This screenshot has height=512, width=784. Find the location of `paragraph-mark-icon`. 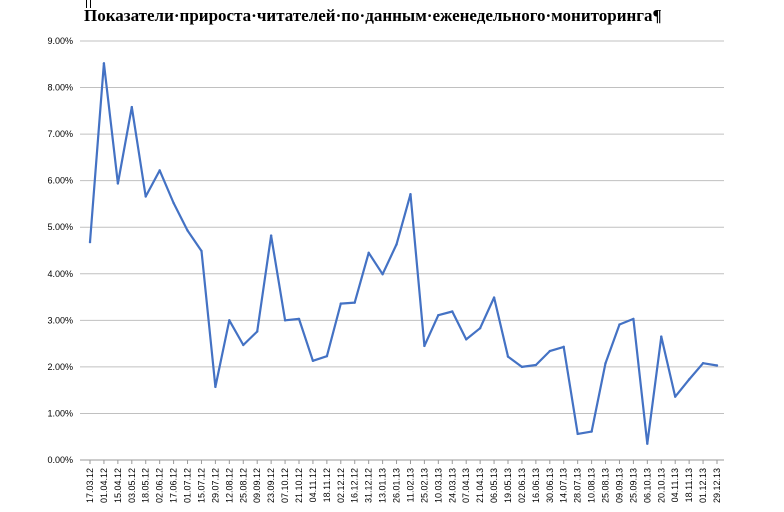

paragraph-mark-icon is located at coordinates (88, 4).